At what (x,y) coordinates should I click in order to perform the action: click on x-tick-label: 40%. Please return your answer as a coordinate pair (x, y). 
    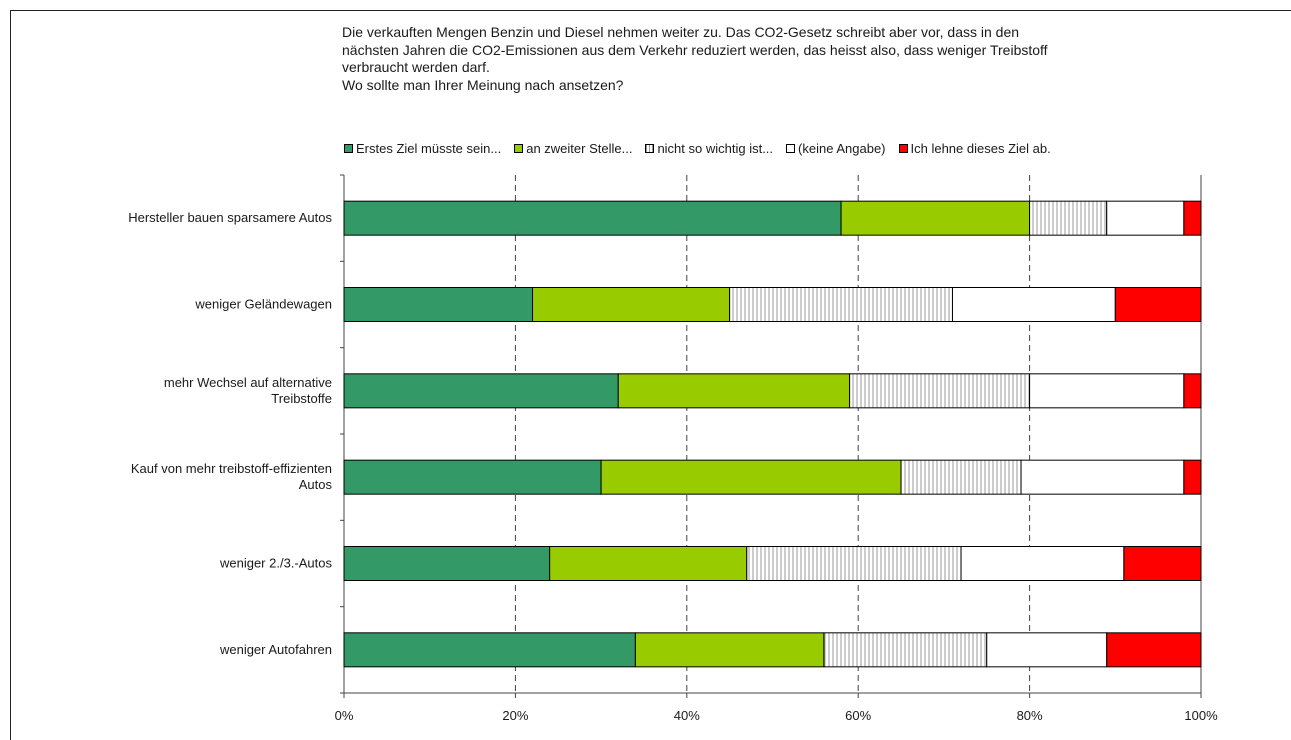
    Looking at the image, I should click on (687, 715).